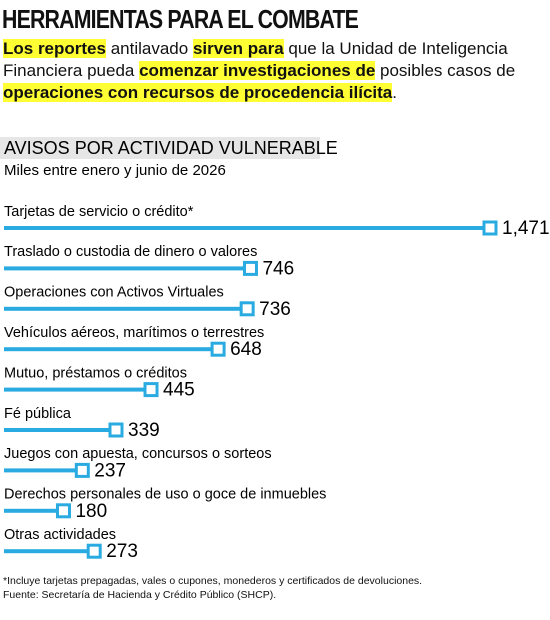 This screenshot has width=550, height=620. What do you see at coordinates (278, 268) in the screenshot?
I see `value-label: 746` at bounding box center [278, 268].